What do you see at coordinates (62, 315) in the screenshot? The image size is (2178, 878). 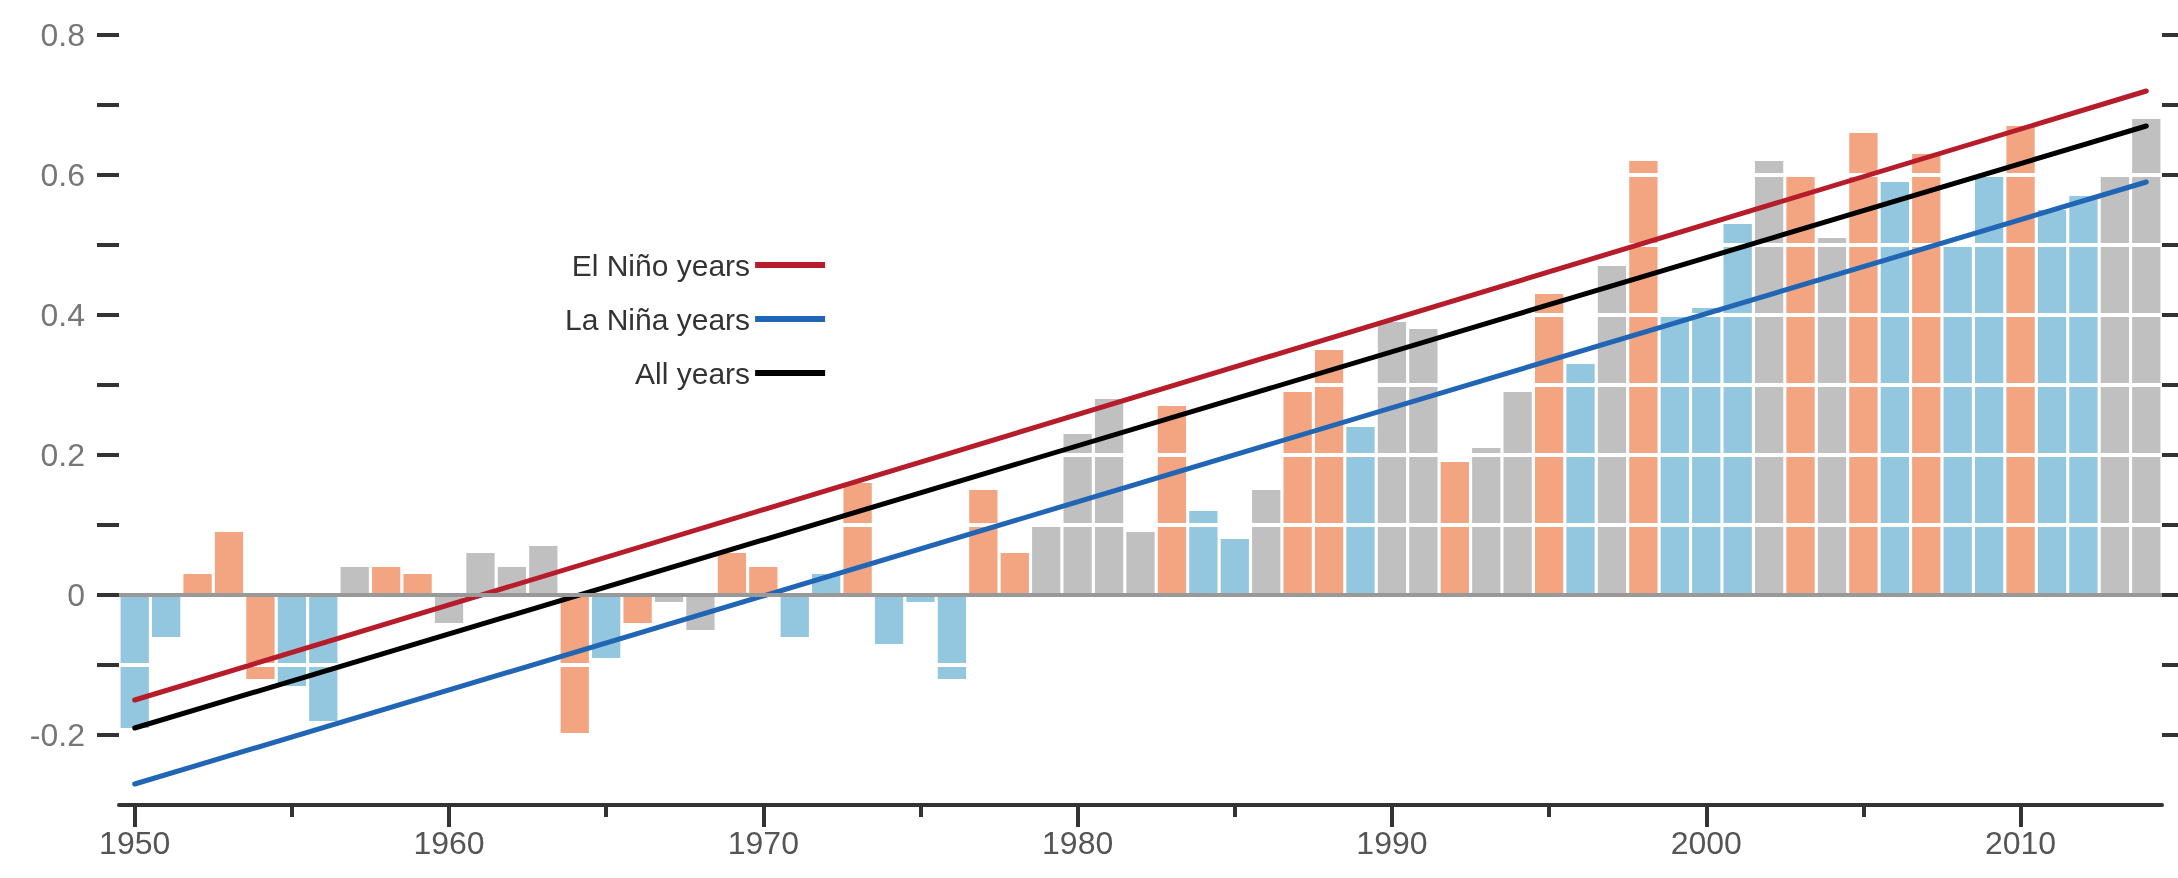 I see `y-tick-label: 0.4` at bounding box center [62, 315].